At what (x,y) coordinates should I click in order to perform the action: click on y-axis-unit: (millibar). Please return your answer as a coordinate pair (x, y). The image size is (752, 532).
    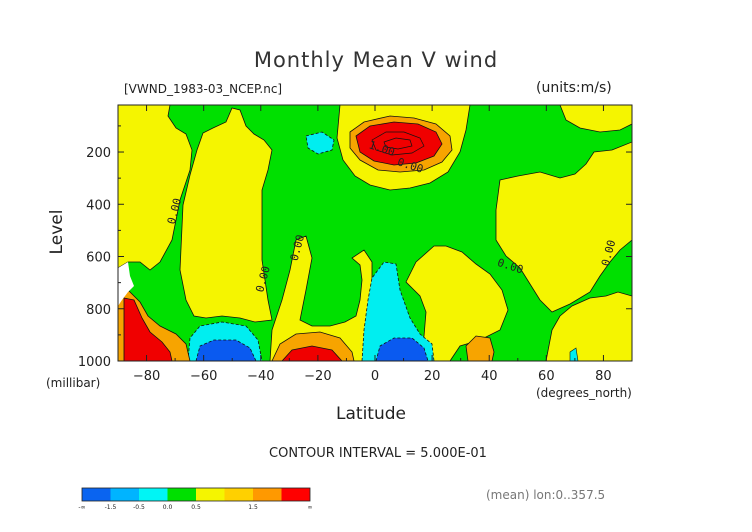
    Looking at the image, I should click on (73, 383).